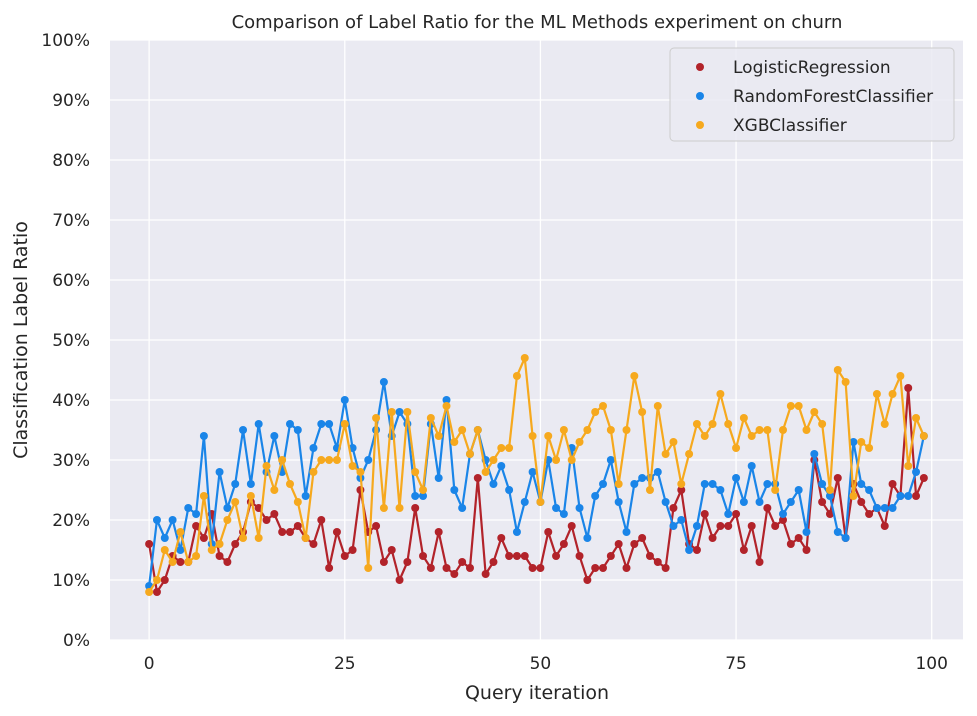  I want to click on x-tick-label: 50, so click(541, 664).